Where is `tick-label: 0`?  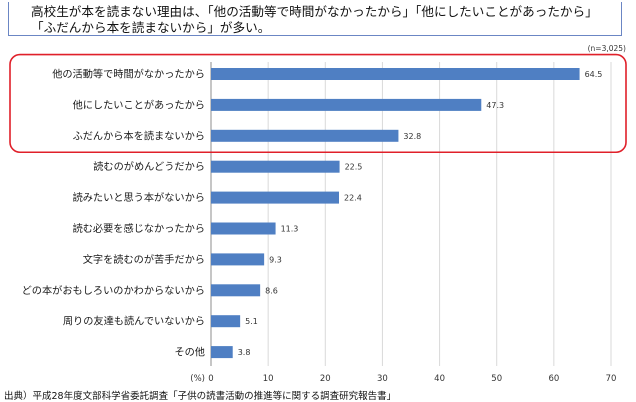
tick-label: 0 is located at coordinates (210, 379).